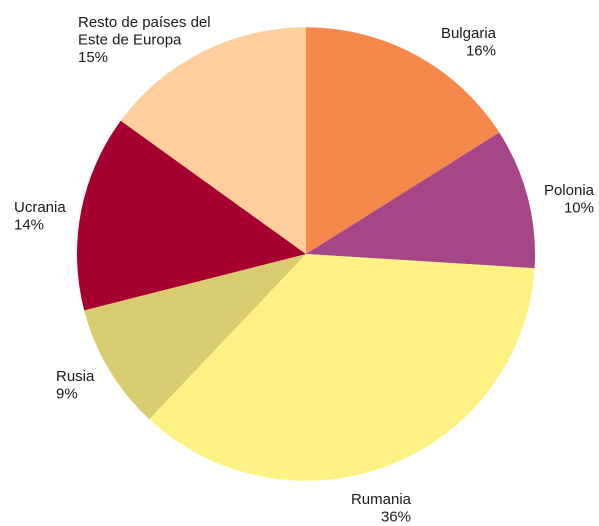 This screenshot has height=526, width=599. I want to click on slice-percent: 15%, so click(93, 57).